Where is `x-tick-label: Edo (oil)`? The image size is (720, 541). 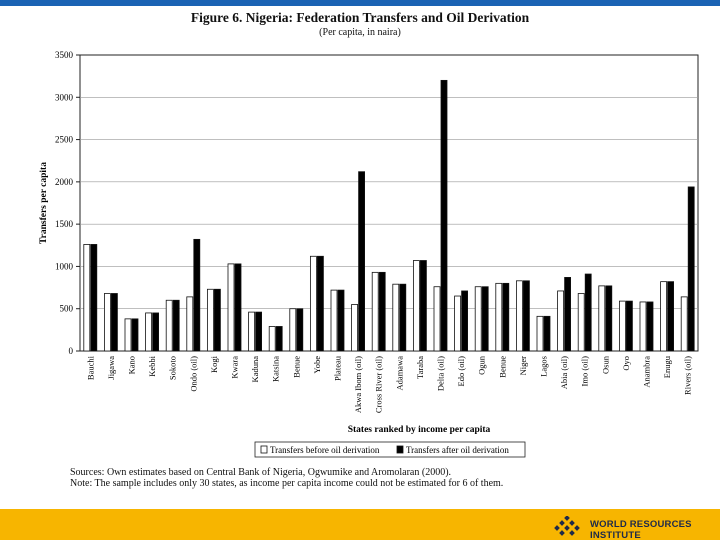
x-tick-label: Edo (oil) is located at coordinates (461, 371).